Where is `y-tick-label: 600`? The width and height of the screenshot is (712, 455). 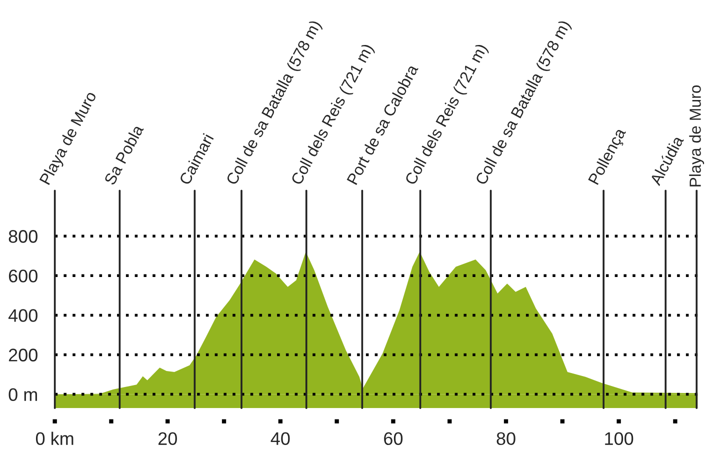 y-tick-label: 600 is located at coordinates (23, 276).